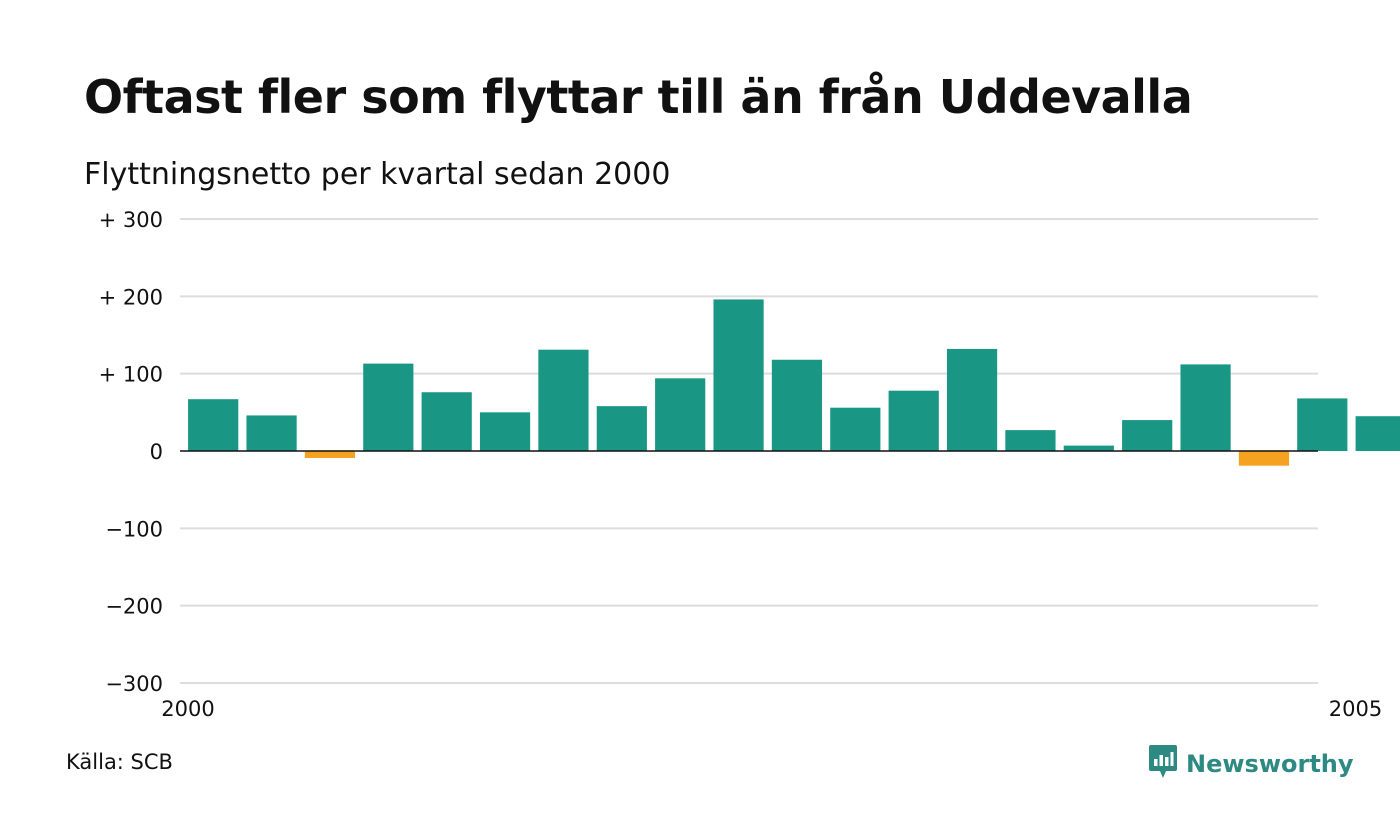 The image size is (1400, 840). I want to click on y-tick-label: + 300, so click(131, 220).